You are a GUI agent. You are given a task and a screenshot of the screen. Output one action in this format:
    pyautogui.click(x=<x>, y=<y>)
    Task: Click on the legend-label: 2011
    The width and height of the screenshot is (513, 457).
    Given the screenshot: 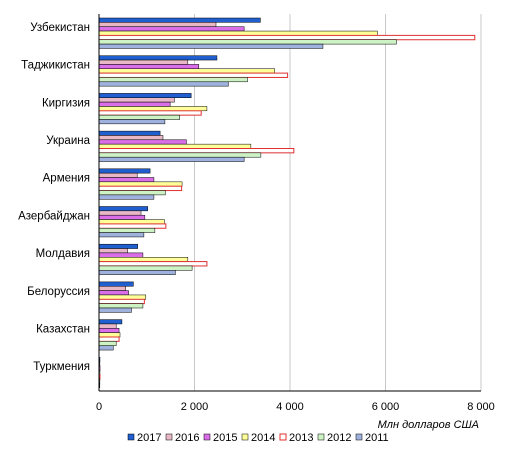 What is the action you would take?
    pyautogui.click(x=377, y=438)
    